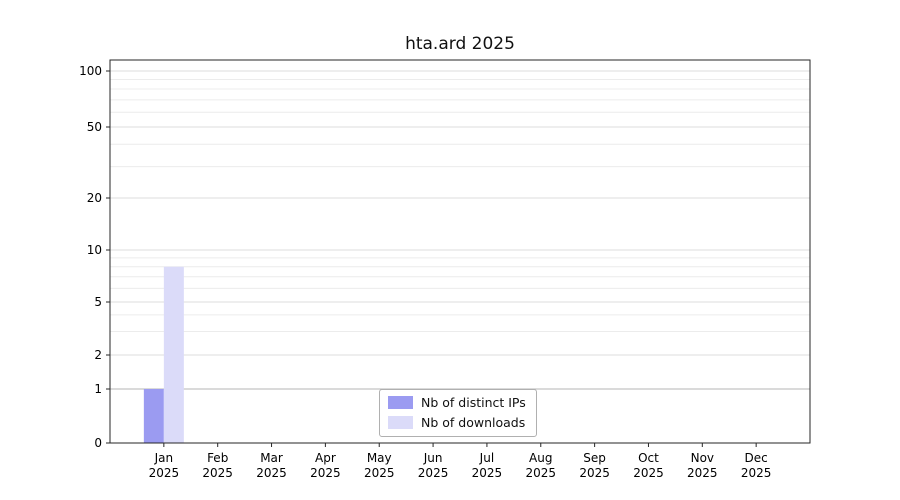 This screenshot has height=500, width=900. Describe the element at coordinates (756, 458) in the screenshot. I see `x-tick-label-month: Dec` at that location.